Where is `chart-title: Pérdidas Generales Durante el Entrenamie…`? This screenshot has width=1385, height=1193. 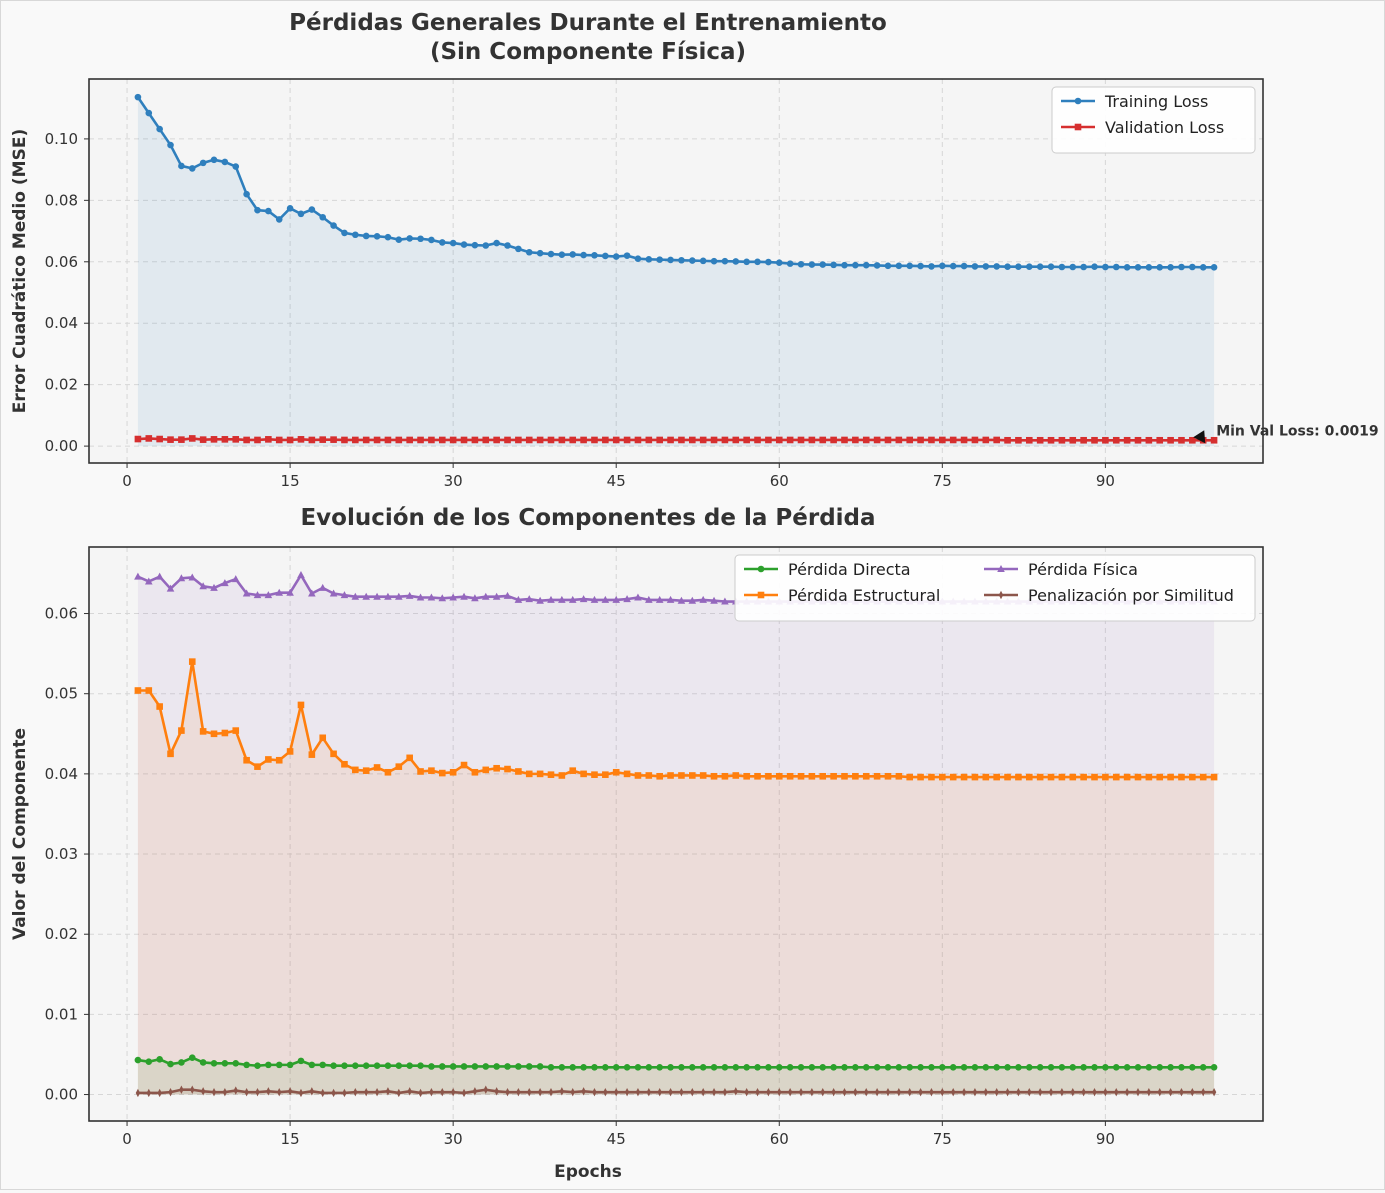
chart-title: Pérdidas Generales Durante el Entrenamie… is located at coordinates (588, 23).